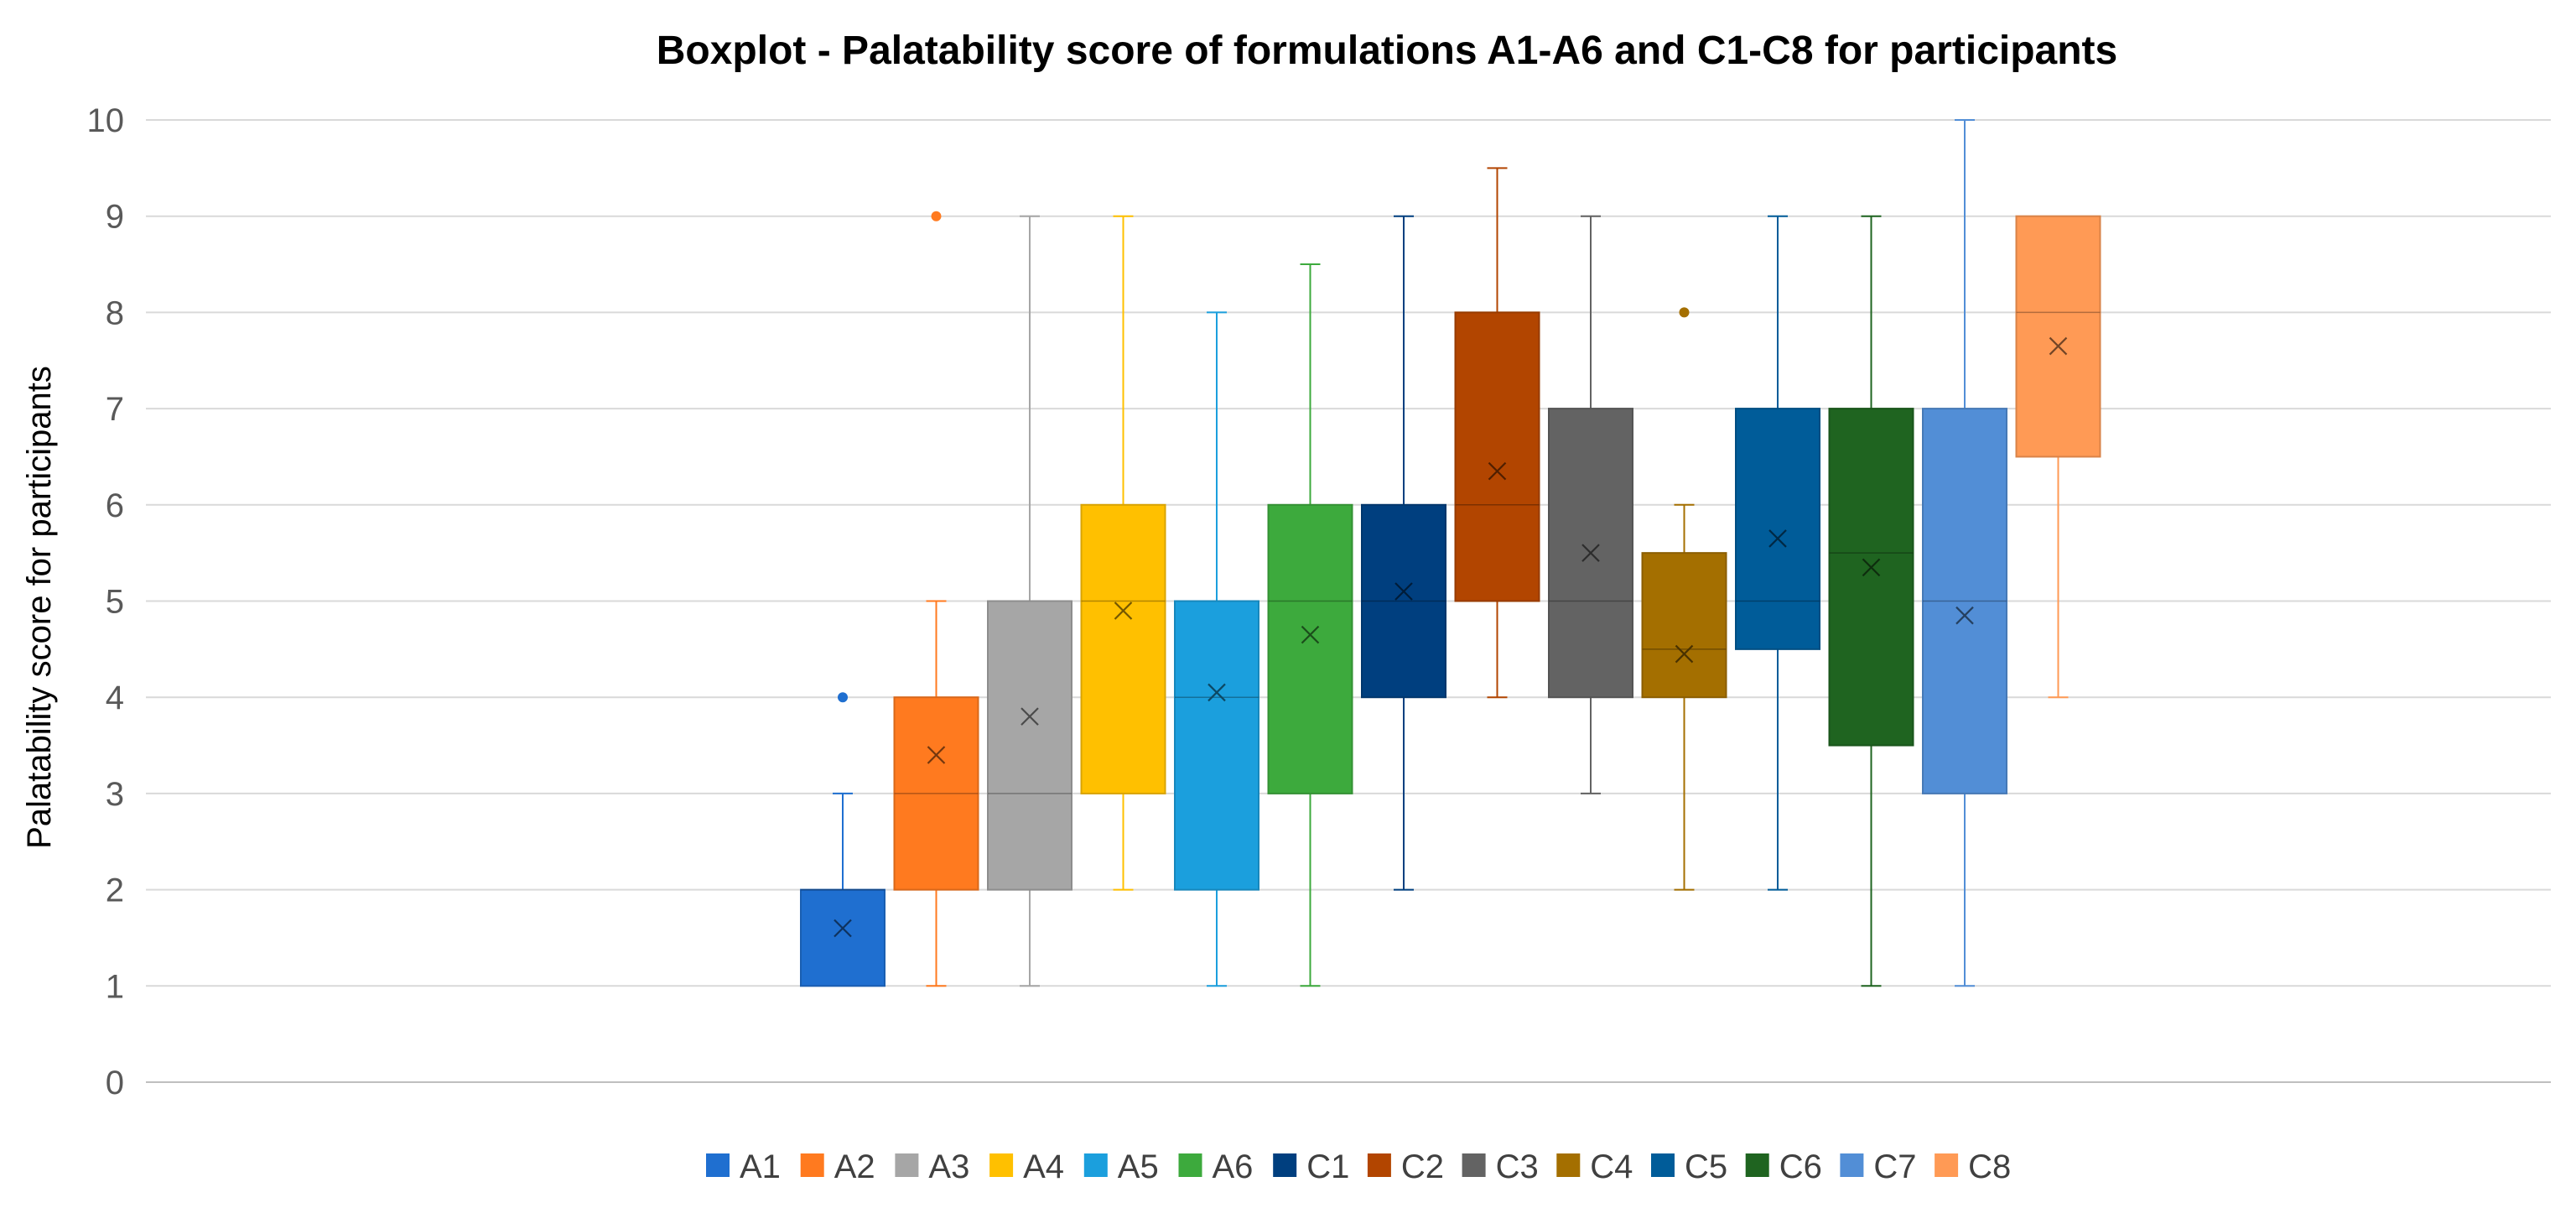 The image size is (2576, 1208). What do you see at coordinates (1001, 1165) in the screenshot?
I see `legend-swatch-a4` at bounding box center [1001, 1165].